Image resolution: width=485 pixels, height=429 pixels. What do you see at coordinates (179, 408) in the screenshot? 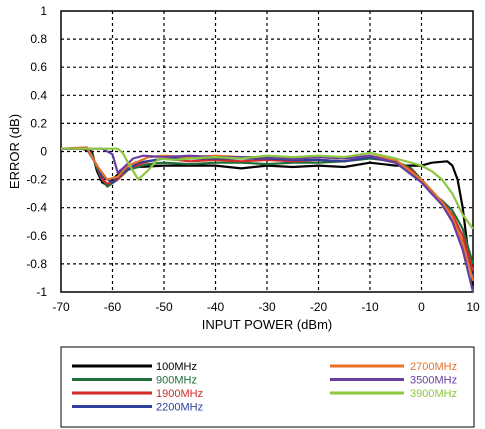
I see `legend-label: 2200MHz` at bounding box center [179, 408].